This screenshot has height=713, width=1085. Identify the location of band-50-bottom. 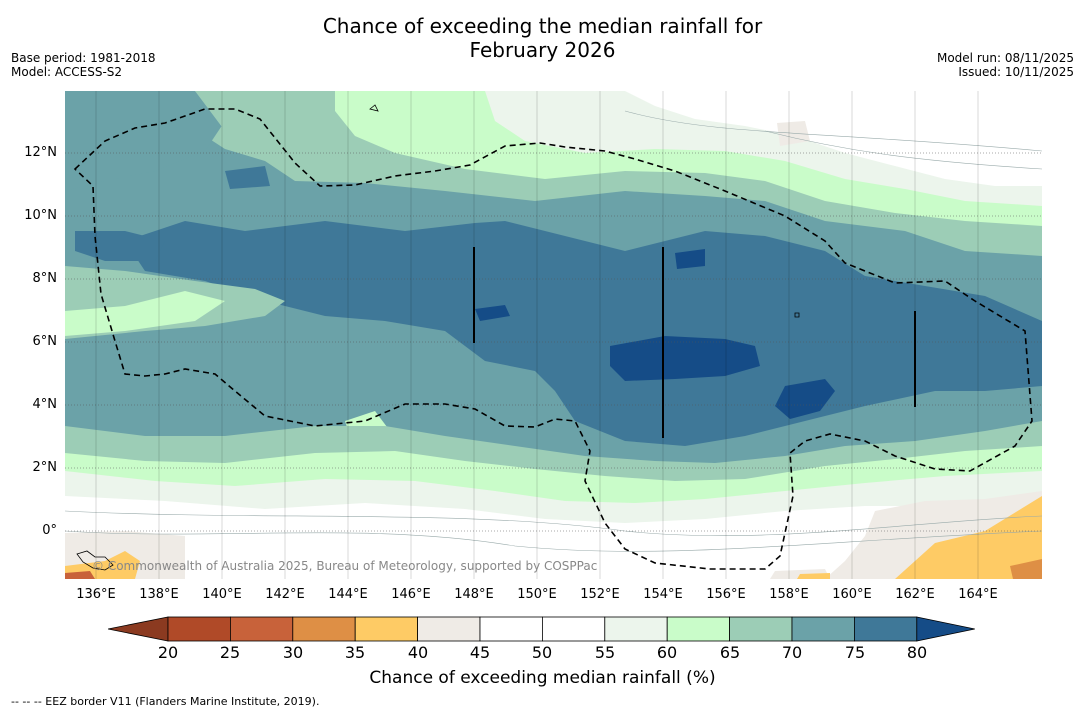
(553, 537).